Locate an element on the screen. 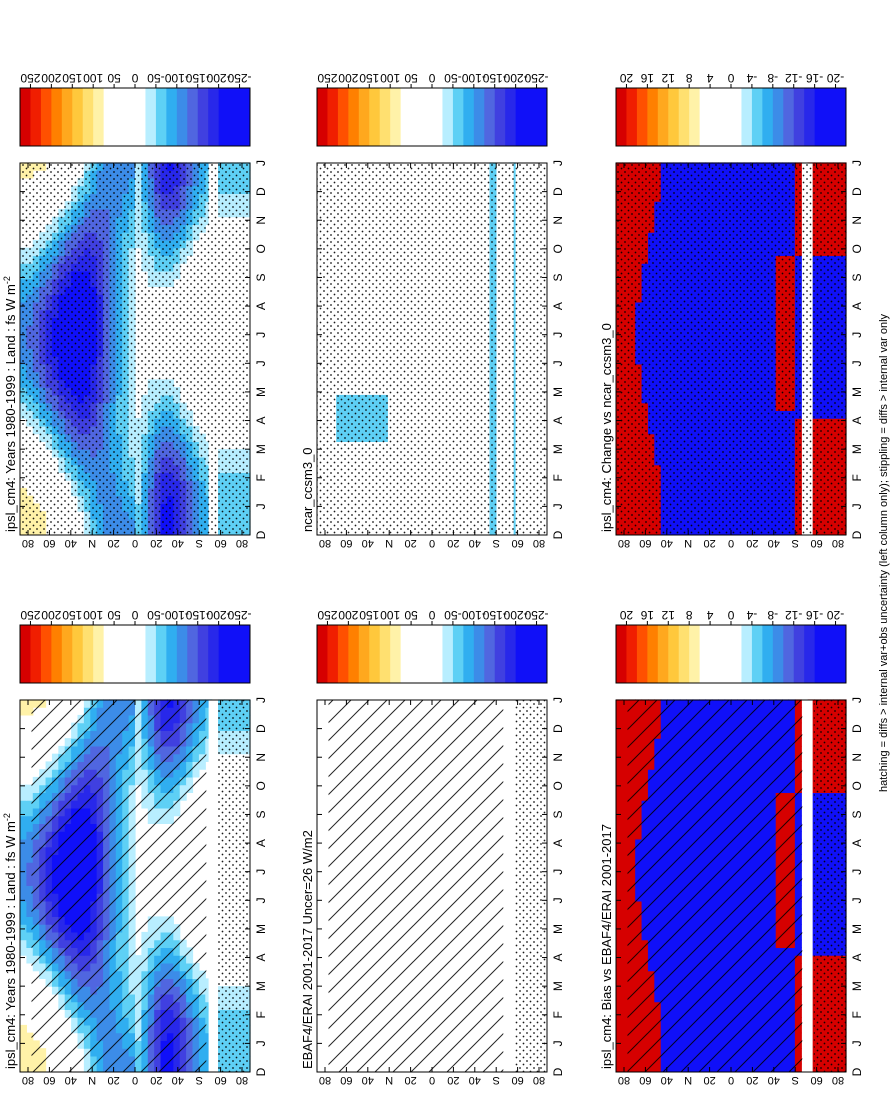 The image size is (895, 1105). title-superscript: -2 is located at coordinates (7, 817).